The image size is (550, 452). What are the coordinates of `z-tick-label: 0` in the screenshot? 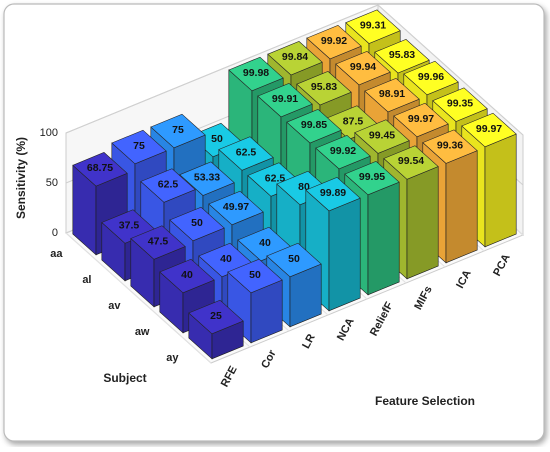 It's located at (55, 233).